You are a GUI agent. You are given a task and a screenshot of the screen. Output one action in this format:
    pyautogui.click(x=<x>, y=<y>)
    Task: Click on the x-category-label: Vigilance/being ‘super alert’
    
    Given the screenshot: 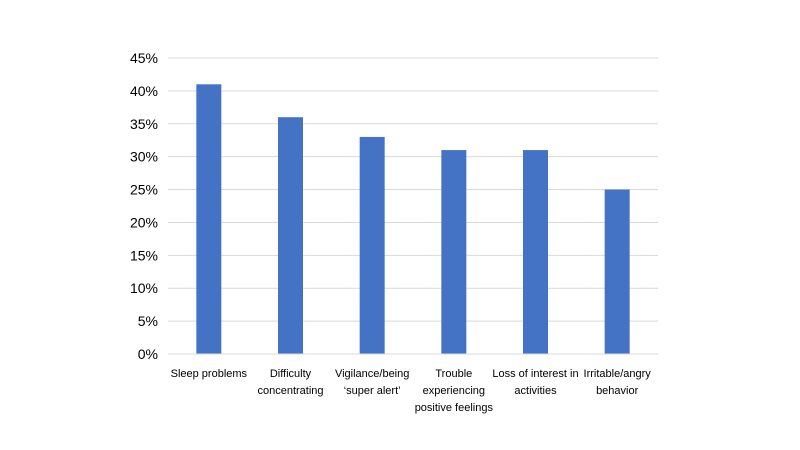 What is the action you would take?
    pyautogui.click(x=372, y=382)
    